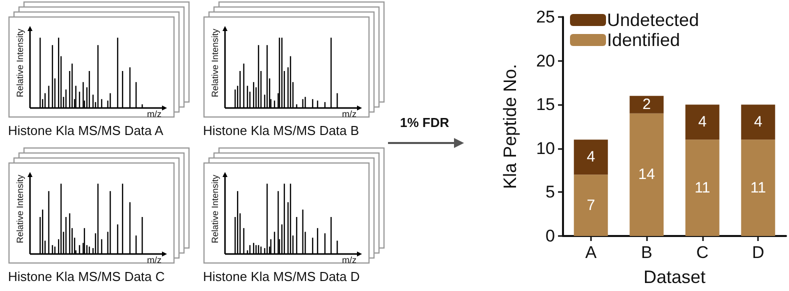  Describe the element at coordinates (545, 17) in the screenshot. I see `y-tick-label: 25` at that location.